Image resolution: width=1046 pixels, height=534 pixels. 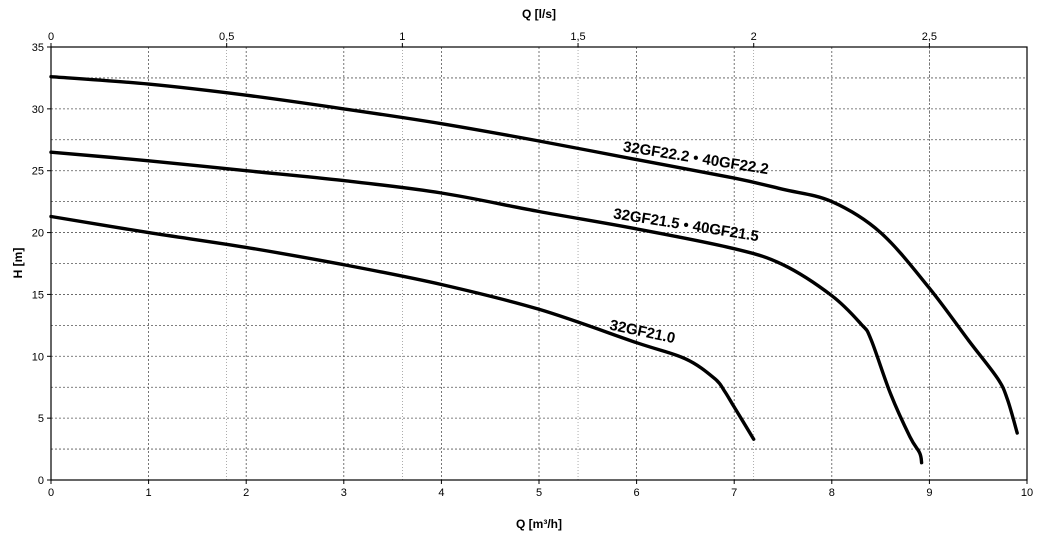 I want to click on y-tick-label: 5, so click(x=41, y=419).